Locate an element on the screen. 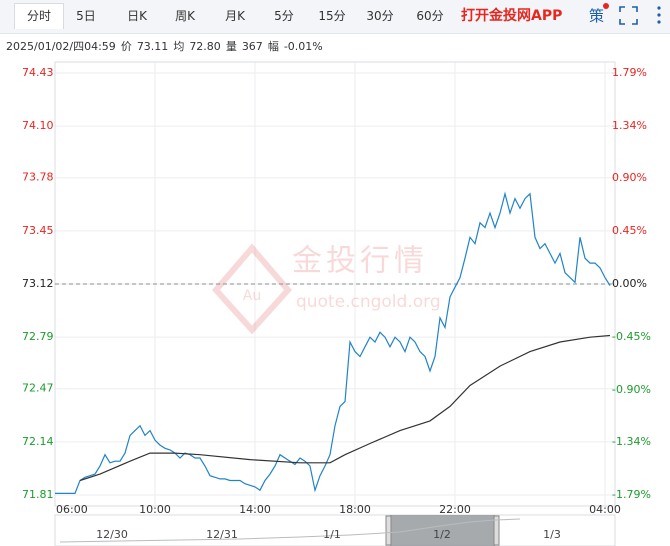 The image size is (670, 546). y2-tick-label: -1.79% is located at coordinates (631, 494).